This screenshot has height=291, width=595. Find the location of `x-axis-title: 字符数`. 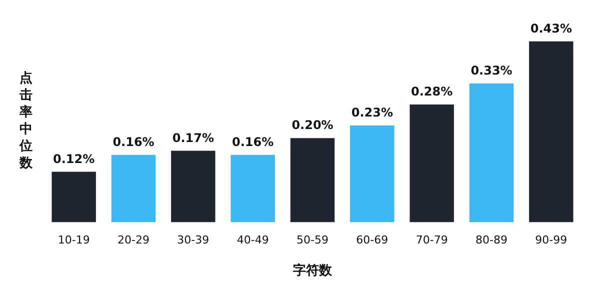

x-axis-title: 字符数 is located at coordinates (313, 270).